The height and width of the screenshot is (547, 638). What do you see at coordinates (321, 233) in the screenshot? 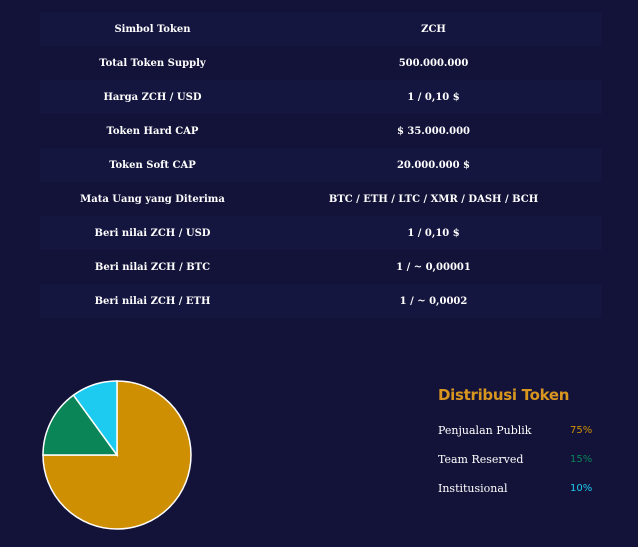
I see `table-row: Beri nilai ZCH / USD 1 / 0,10 $` at bounding box center [321, 233].